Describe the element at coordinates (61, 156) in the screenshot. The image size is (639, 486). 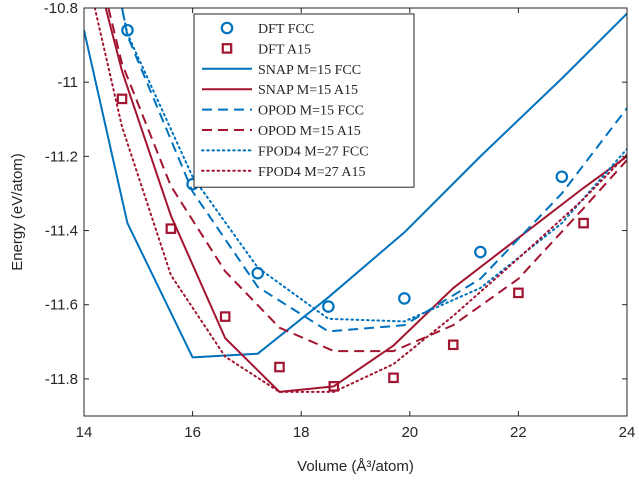
I see `y-tick-label: -11.2` at that location.